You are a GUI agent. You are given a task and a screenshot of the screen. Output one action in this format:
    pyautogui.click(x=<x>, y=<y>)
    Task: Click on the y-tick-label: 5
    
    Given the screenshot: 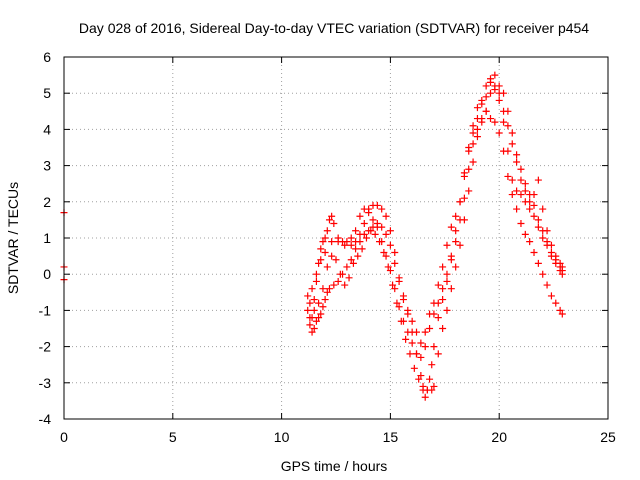 What is the action you would take?
    pyautogui.click(x=47, y=93)
    